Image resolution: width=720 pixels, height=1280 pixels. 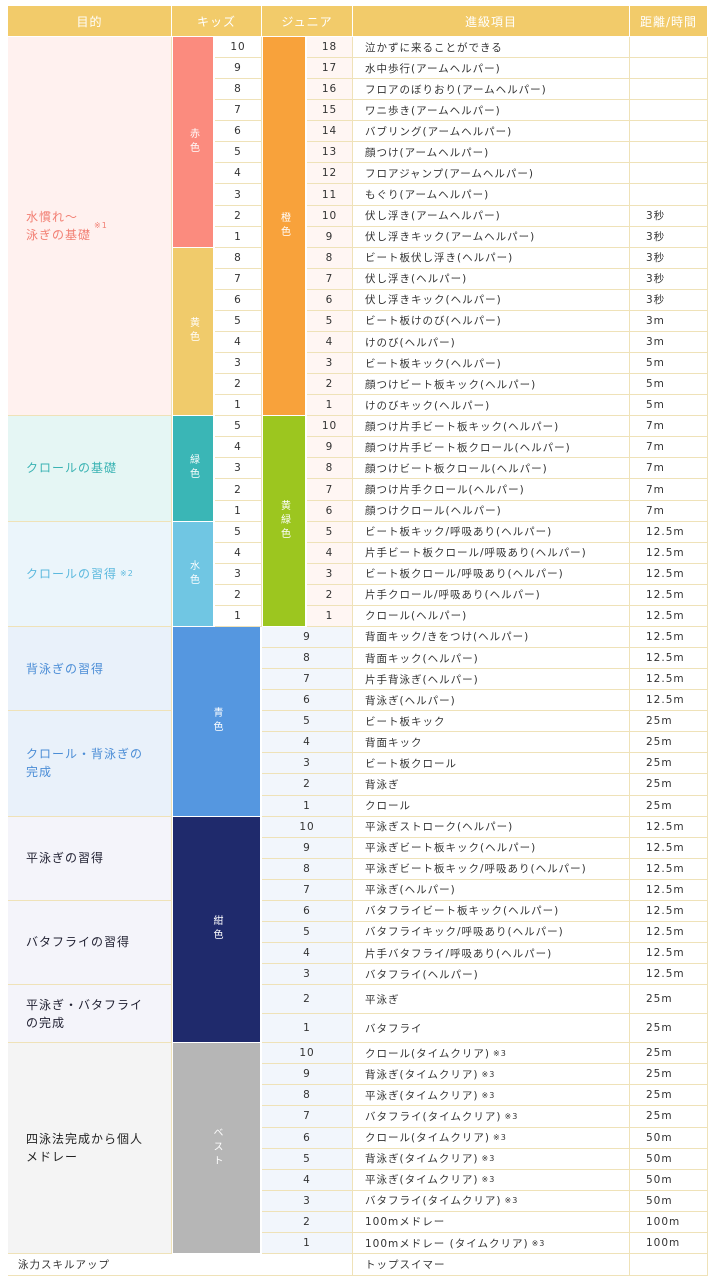 What do you see at coordinates (491, 511) in the screenshot?
I see `item: 顔つけクロール(ヘルパー)` at bounding box center [491, 511].